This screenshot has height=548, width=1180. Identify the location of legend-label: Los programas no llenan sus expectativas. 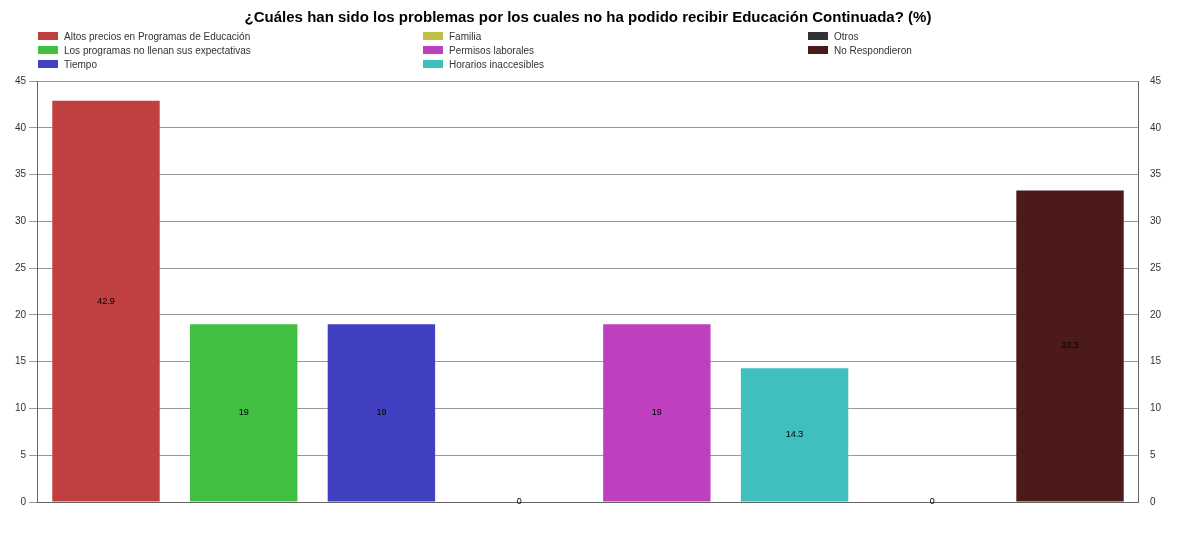
(157, 50).